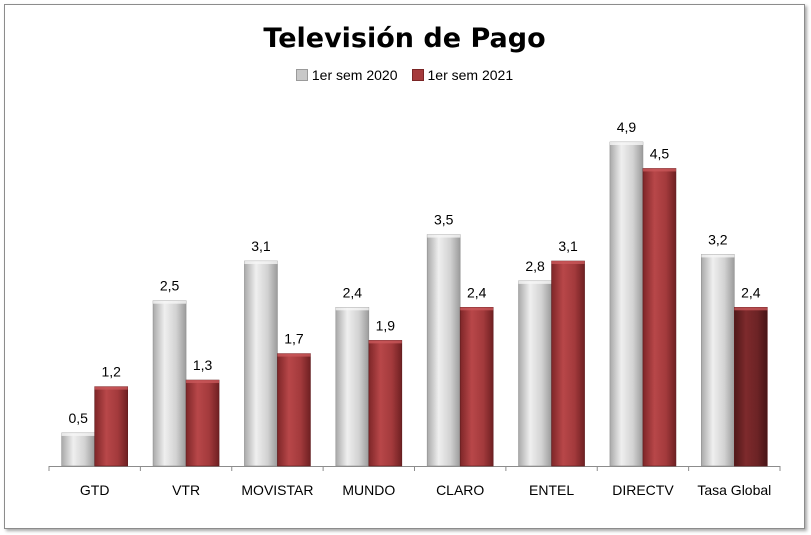 The width and height of the screenshot is (811, 535). I want to click on value-label-mundo-series-2: 1,9, so click(386, 325).